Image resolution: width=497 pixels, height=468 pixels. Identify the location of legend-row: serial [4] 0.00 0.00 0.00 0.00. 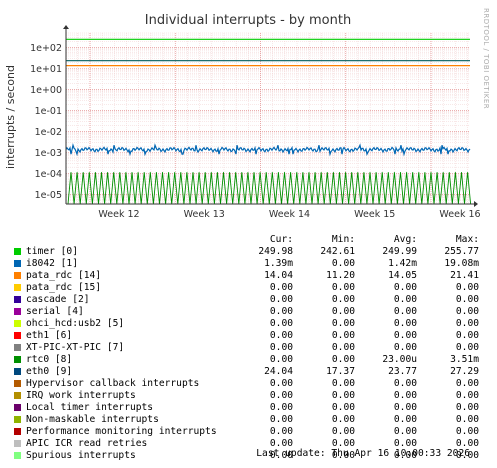
(249, 312).